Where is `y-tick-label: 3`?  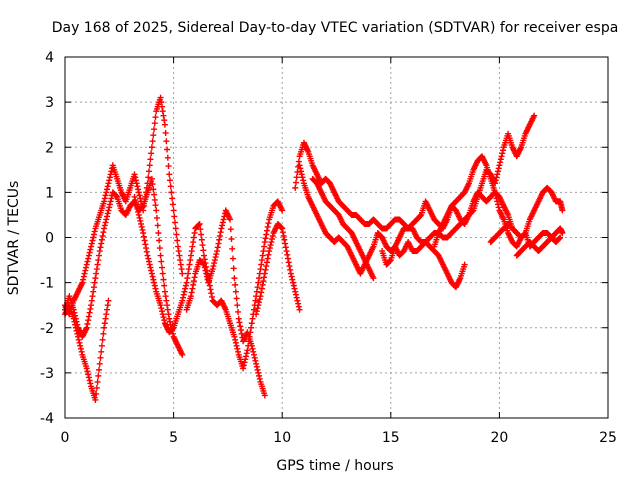
y-tick-label: 3 is located at coordinates (49, 103).